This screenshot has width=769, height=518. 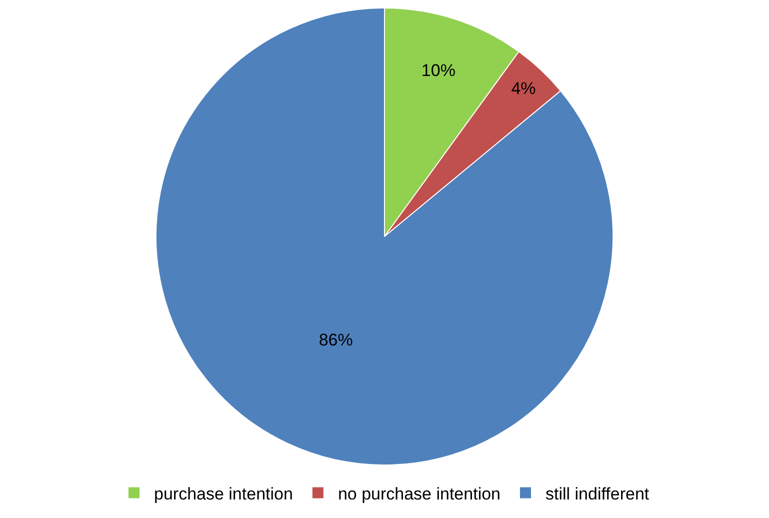 I want to click on data-label: 4%, so click(x=523, y=88).